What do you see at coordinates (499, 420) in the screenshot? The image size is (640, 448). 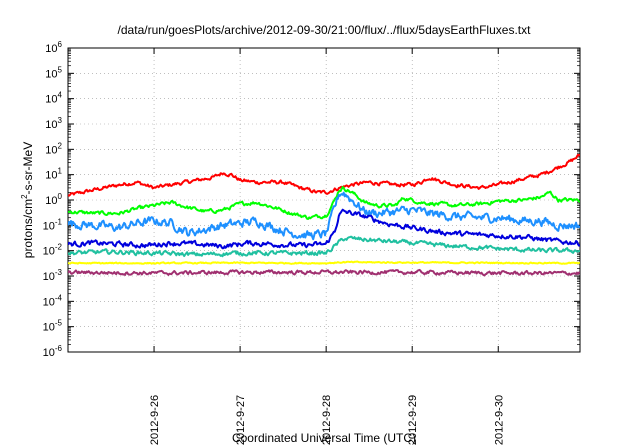 I see `x-tick-label: 2012-9-30` at bounding box center [499, 420].